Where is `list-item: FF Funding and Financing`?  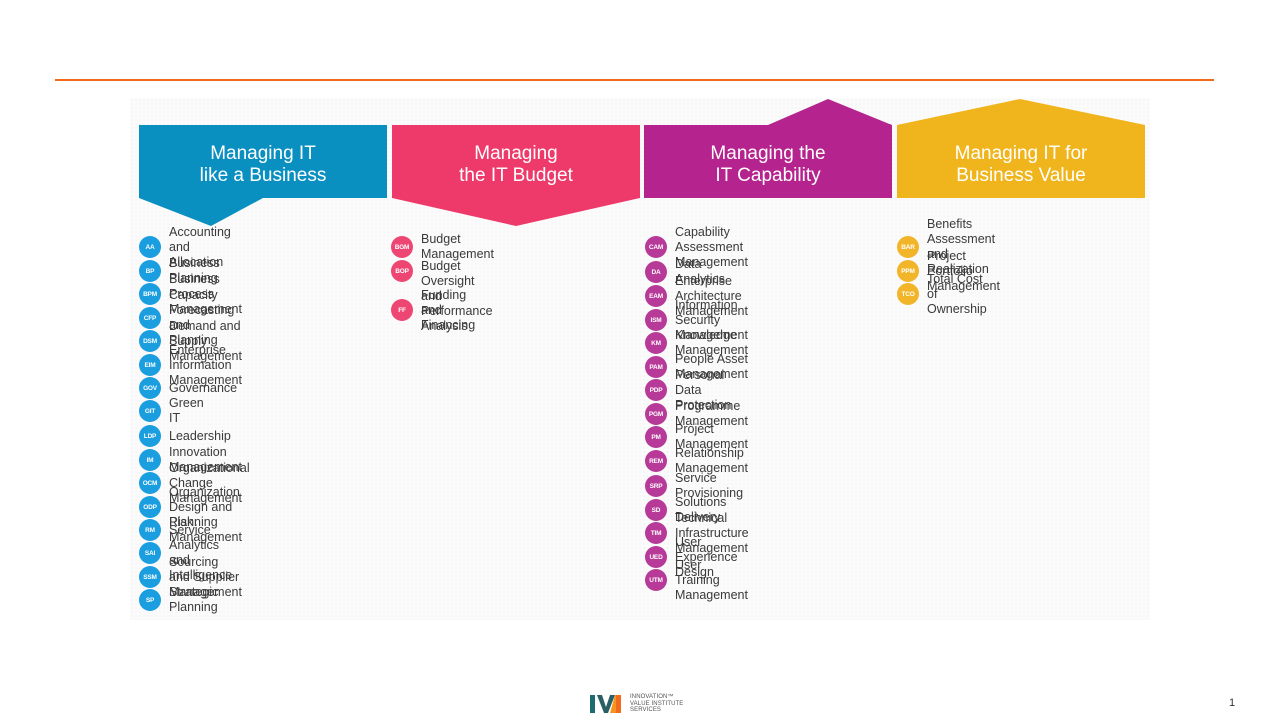
list-item: FF Funding and Financing is located at coordinates (433, 310).